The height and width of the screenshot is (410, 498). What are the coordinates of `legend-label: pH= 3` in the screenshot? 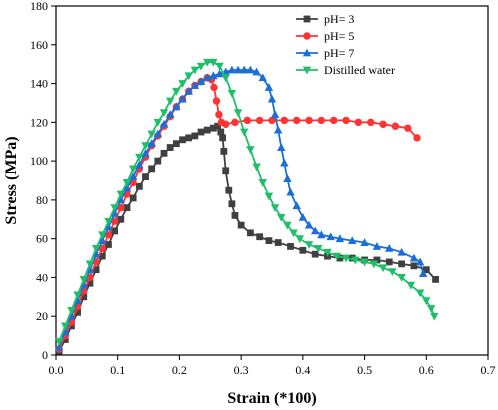 It's located at (339, 19).